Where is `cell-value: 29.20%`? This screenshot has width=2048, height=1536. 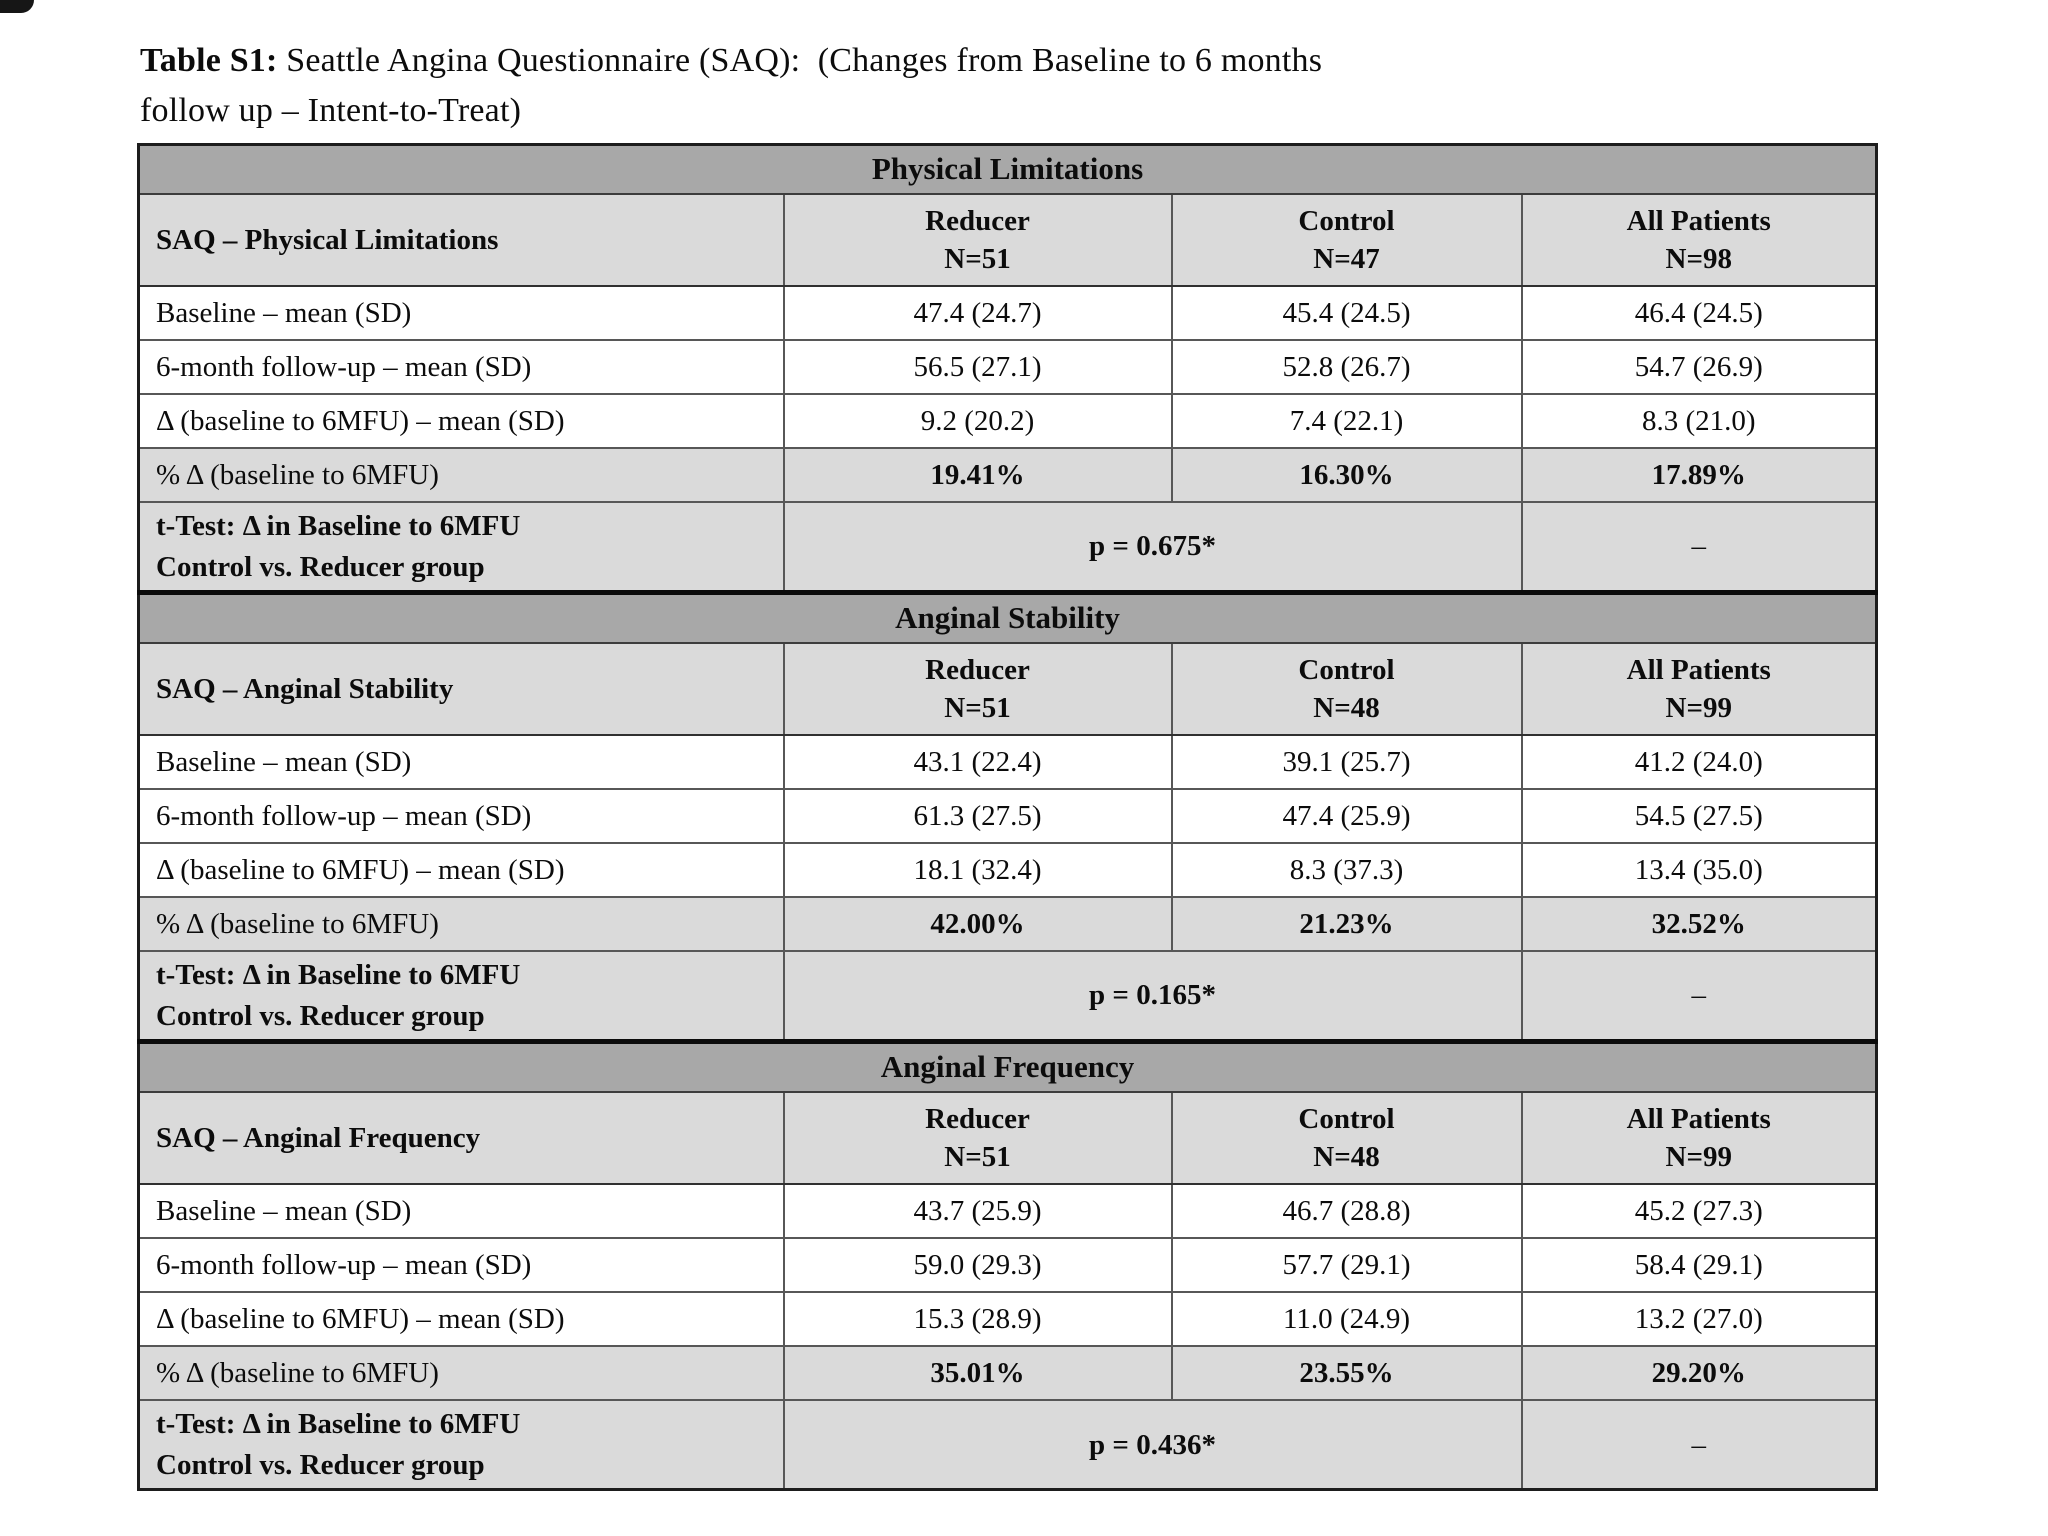 cell-value: 29.20% is located at coordinates (1699, 1373).